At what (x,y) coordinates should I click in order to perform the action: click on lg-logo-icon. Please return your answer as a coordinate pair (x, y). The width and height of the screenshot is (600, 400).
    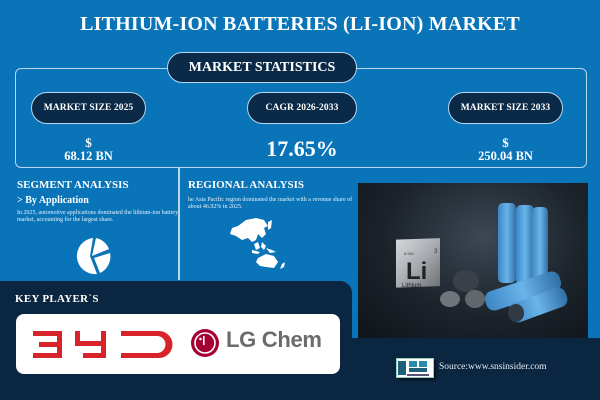
    Looking at the image, I should click on (205, 343).